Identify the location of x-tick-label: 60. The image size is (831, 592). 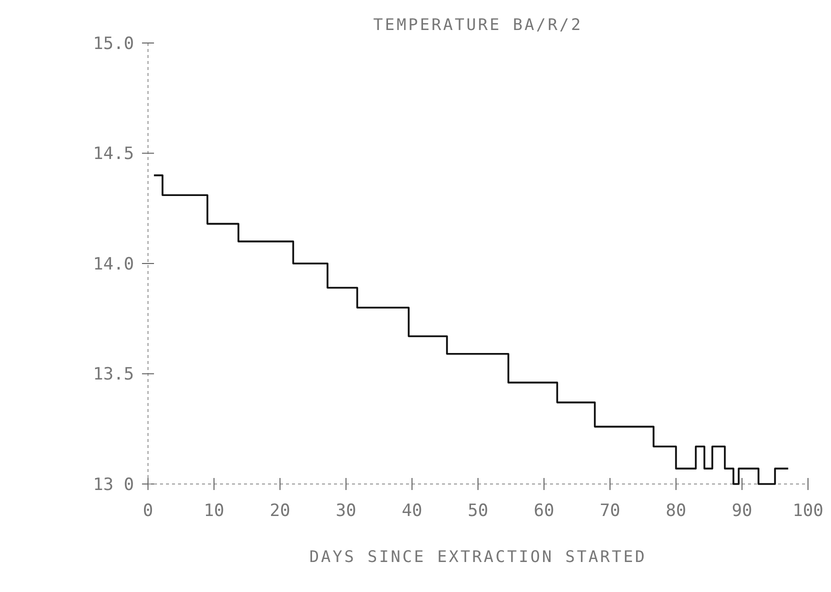
(544, 511).